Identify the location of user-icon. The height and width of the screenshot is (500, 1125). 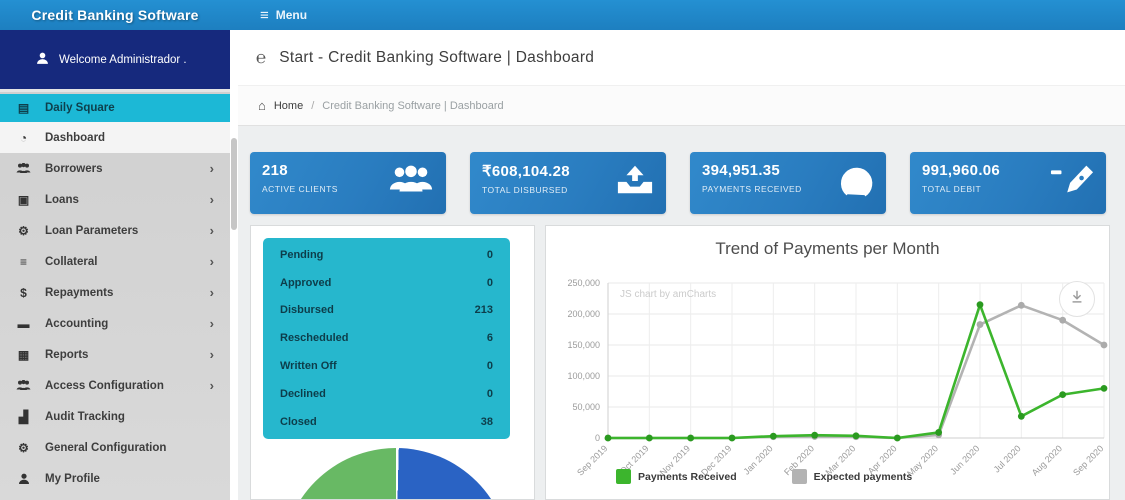
(42, 60).